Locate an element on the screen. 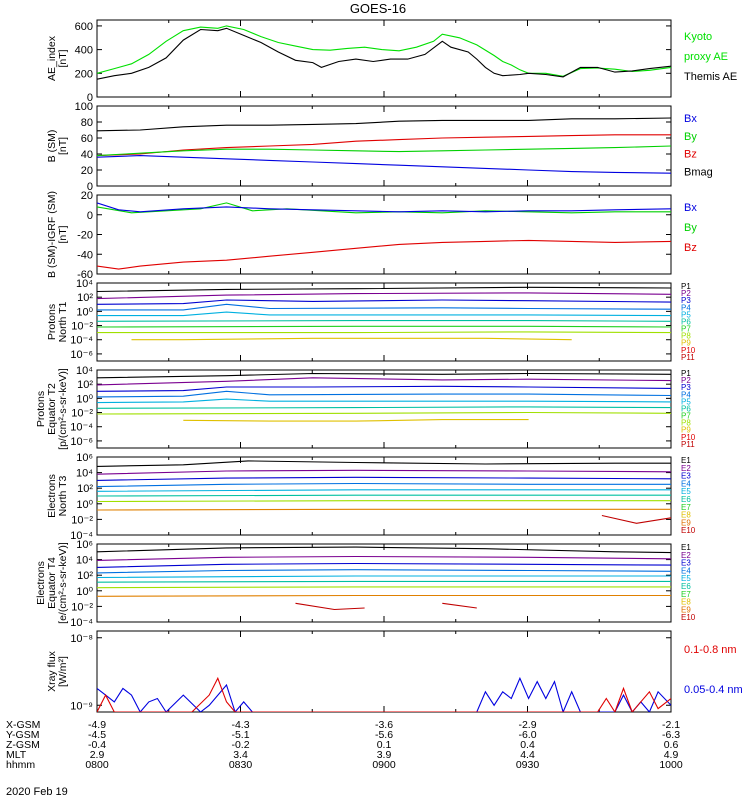  legend-by: By is located at coordinates (690, 228).